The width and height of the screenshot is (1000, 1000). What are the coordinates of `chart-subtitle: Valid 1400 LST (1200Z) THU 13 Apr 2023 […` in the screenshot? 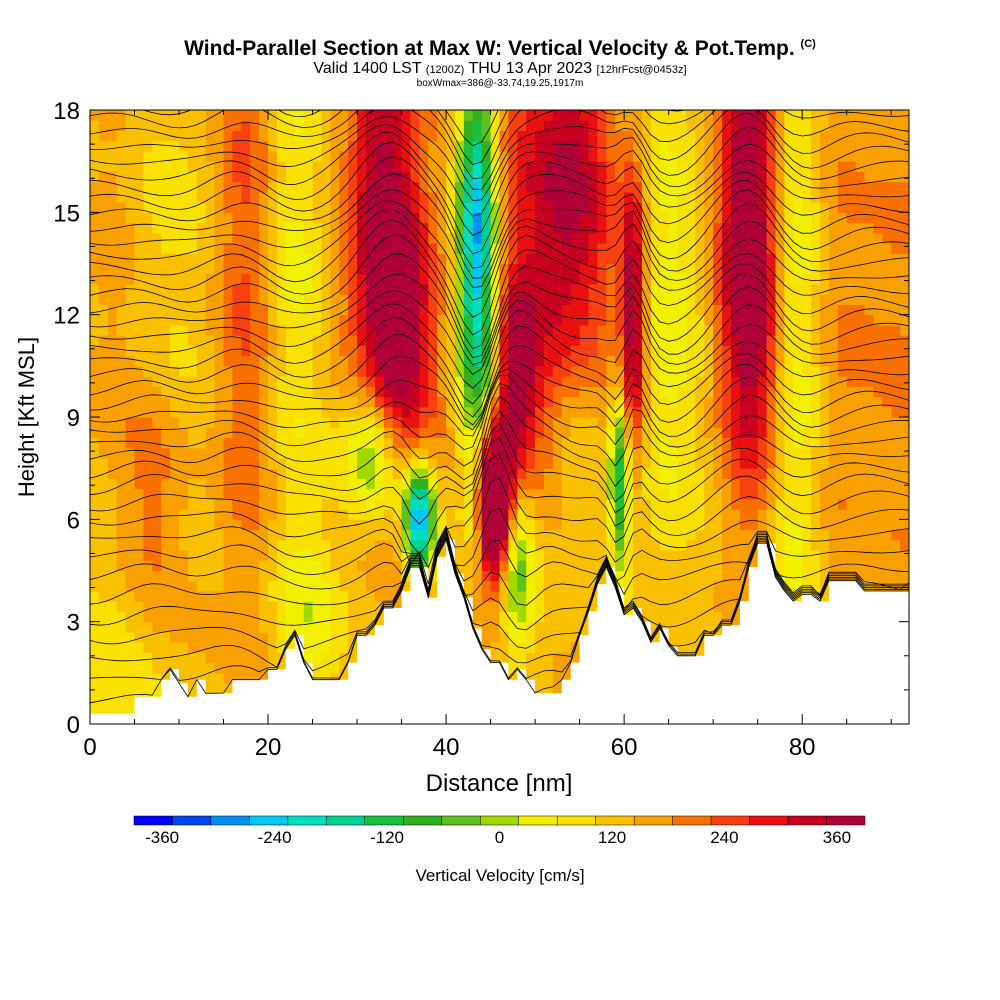 It's located at (500, 69).